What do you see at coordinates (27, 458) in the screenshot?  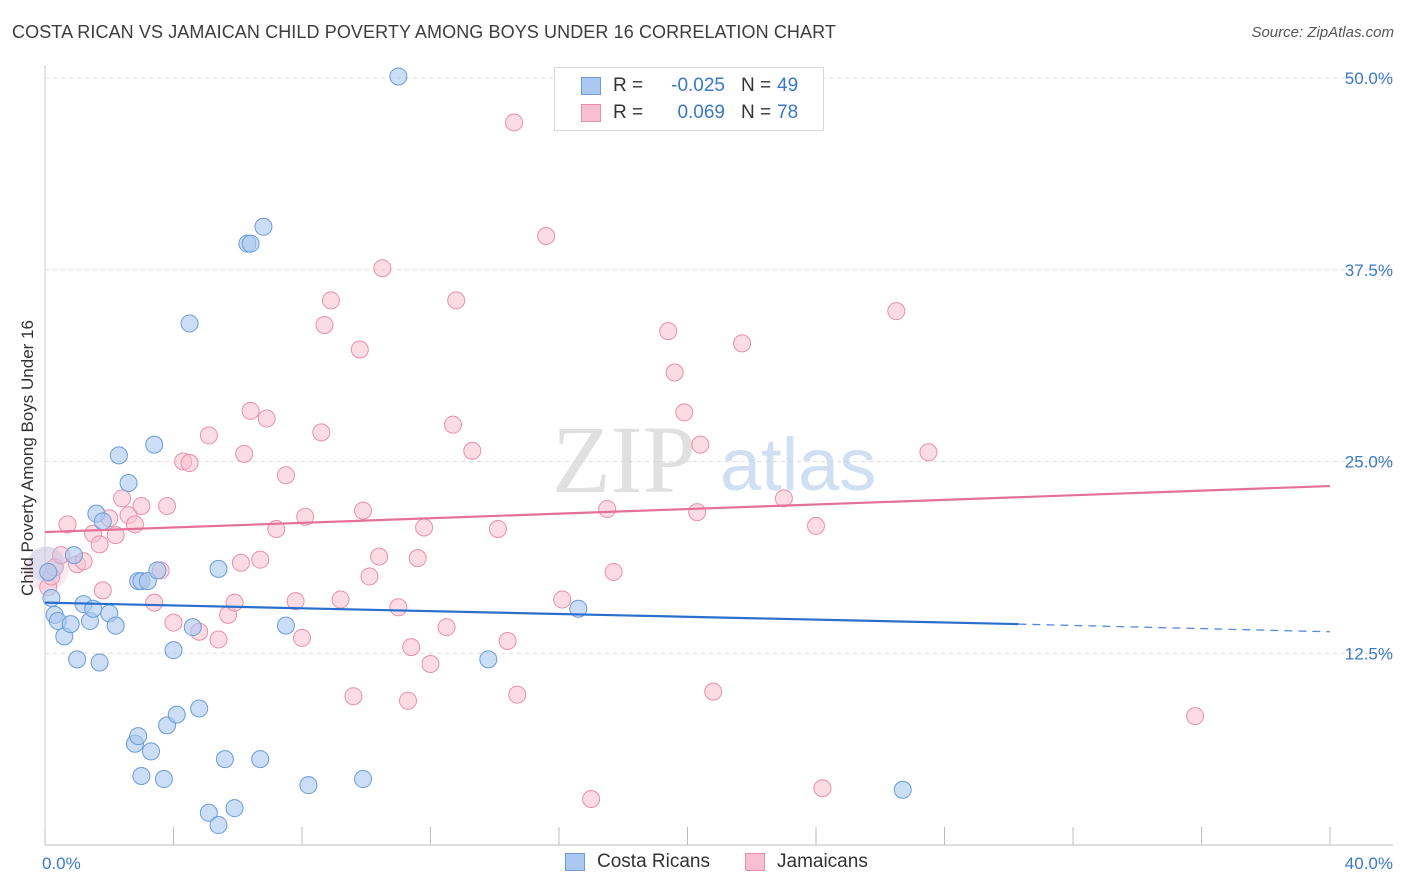 I see `y-axis-label: Child Poverty Among Boys Under 16` at bounding box center [27, 458].